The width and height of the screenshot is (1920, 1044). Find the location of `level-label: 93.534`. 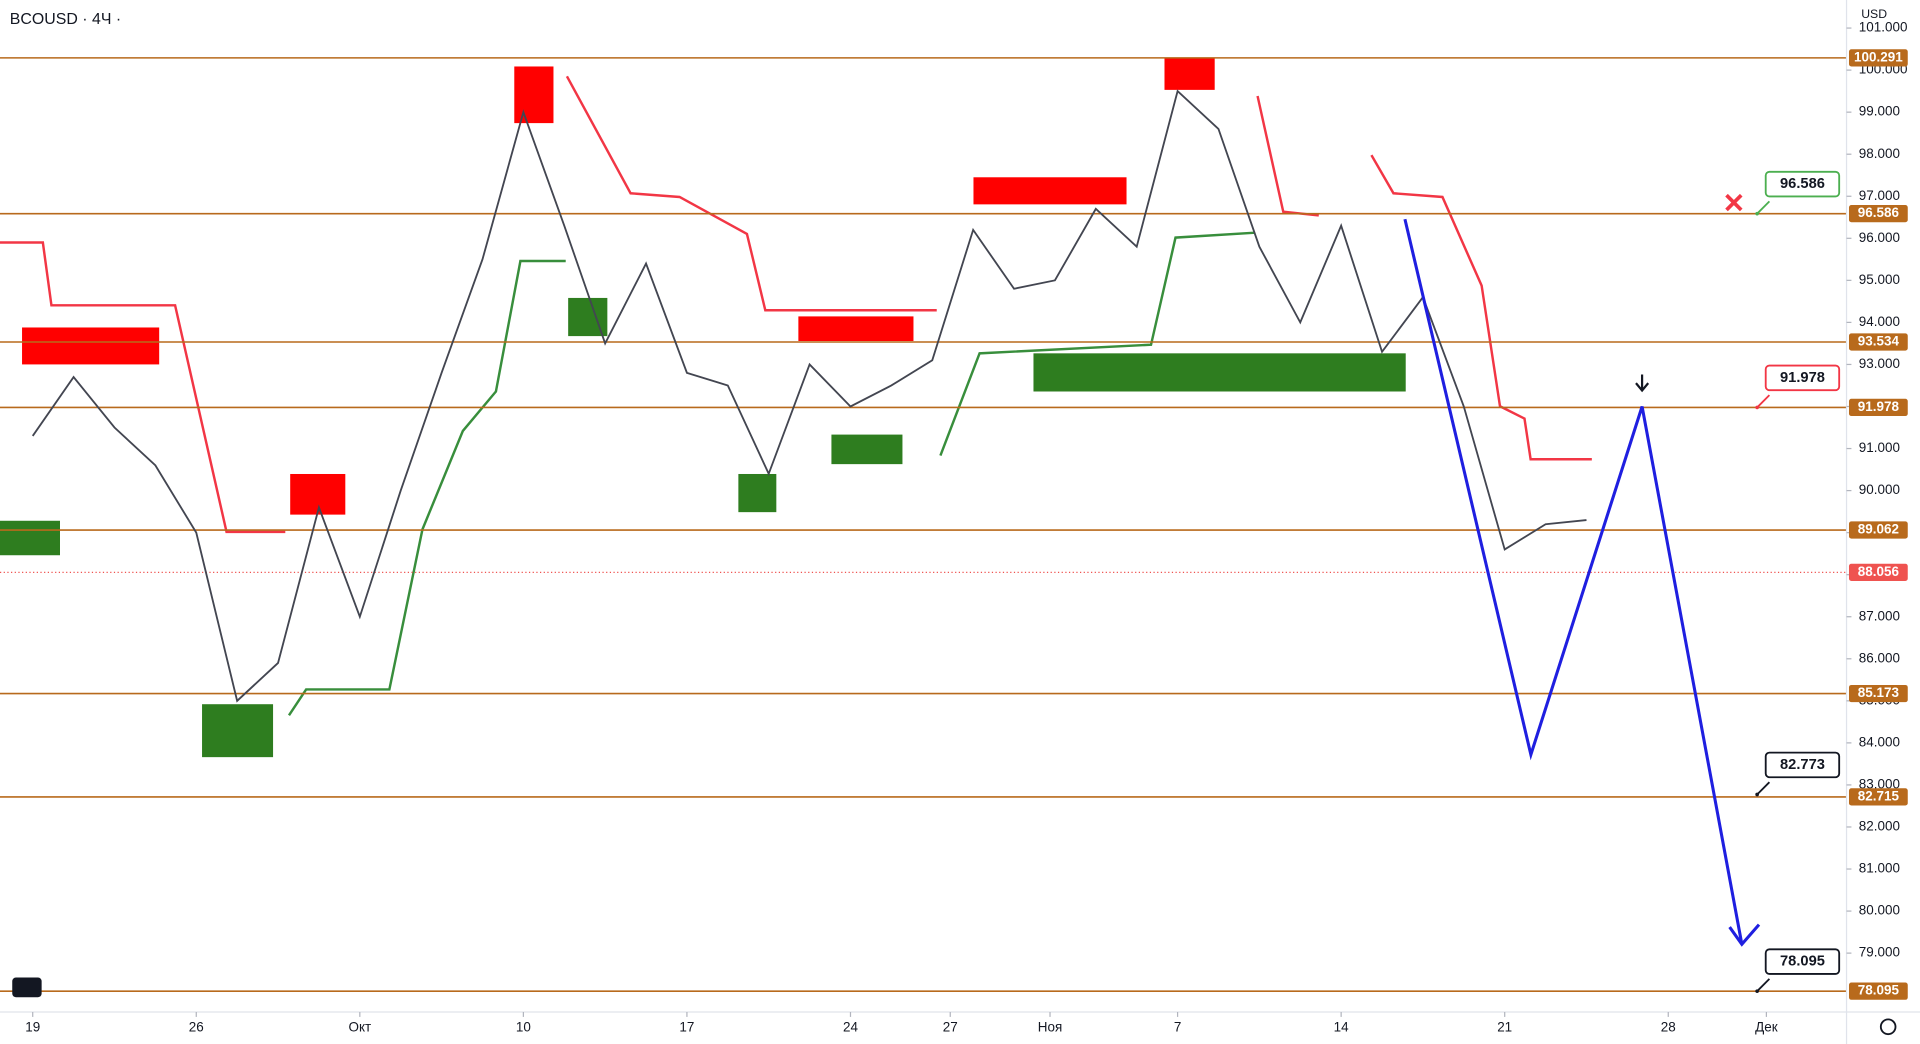

level-label: 93.534 is located at coordinates (1879, 341).